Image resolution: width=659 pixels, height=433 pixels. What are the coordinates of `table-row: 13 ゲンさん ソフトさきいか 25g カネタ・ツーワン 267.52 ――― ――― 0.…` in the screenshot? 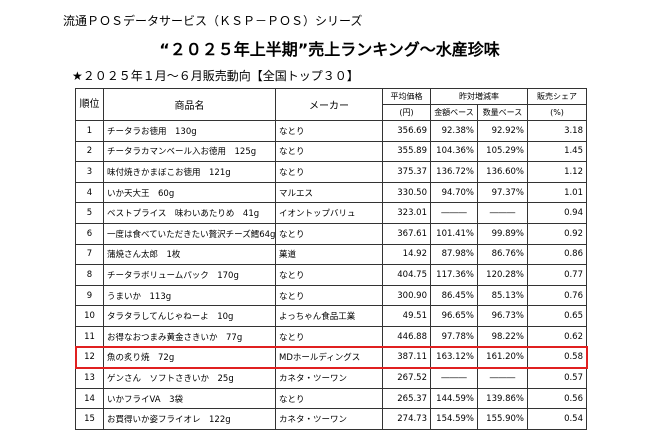 It's located at (331, 378).